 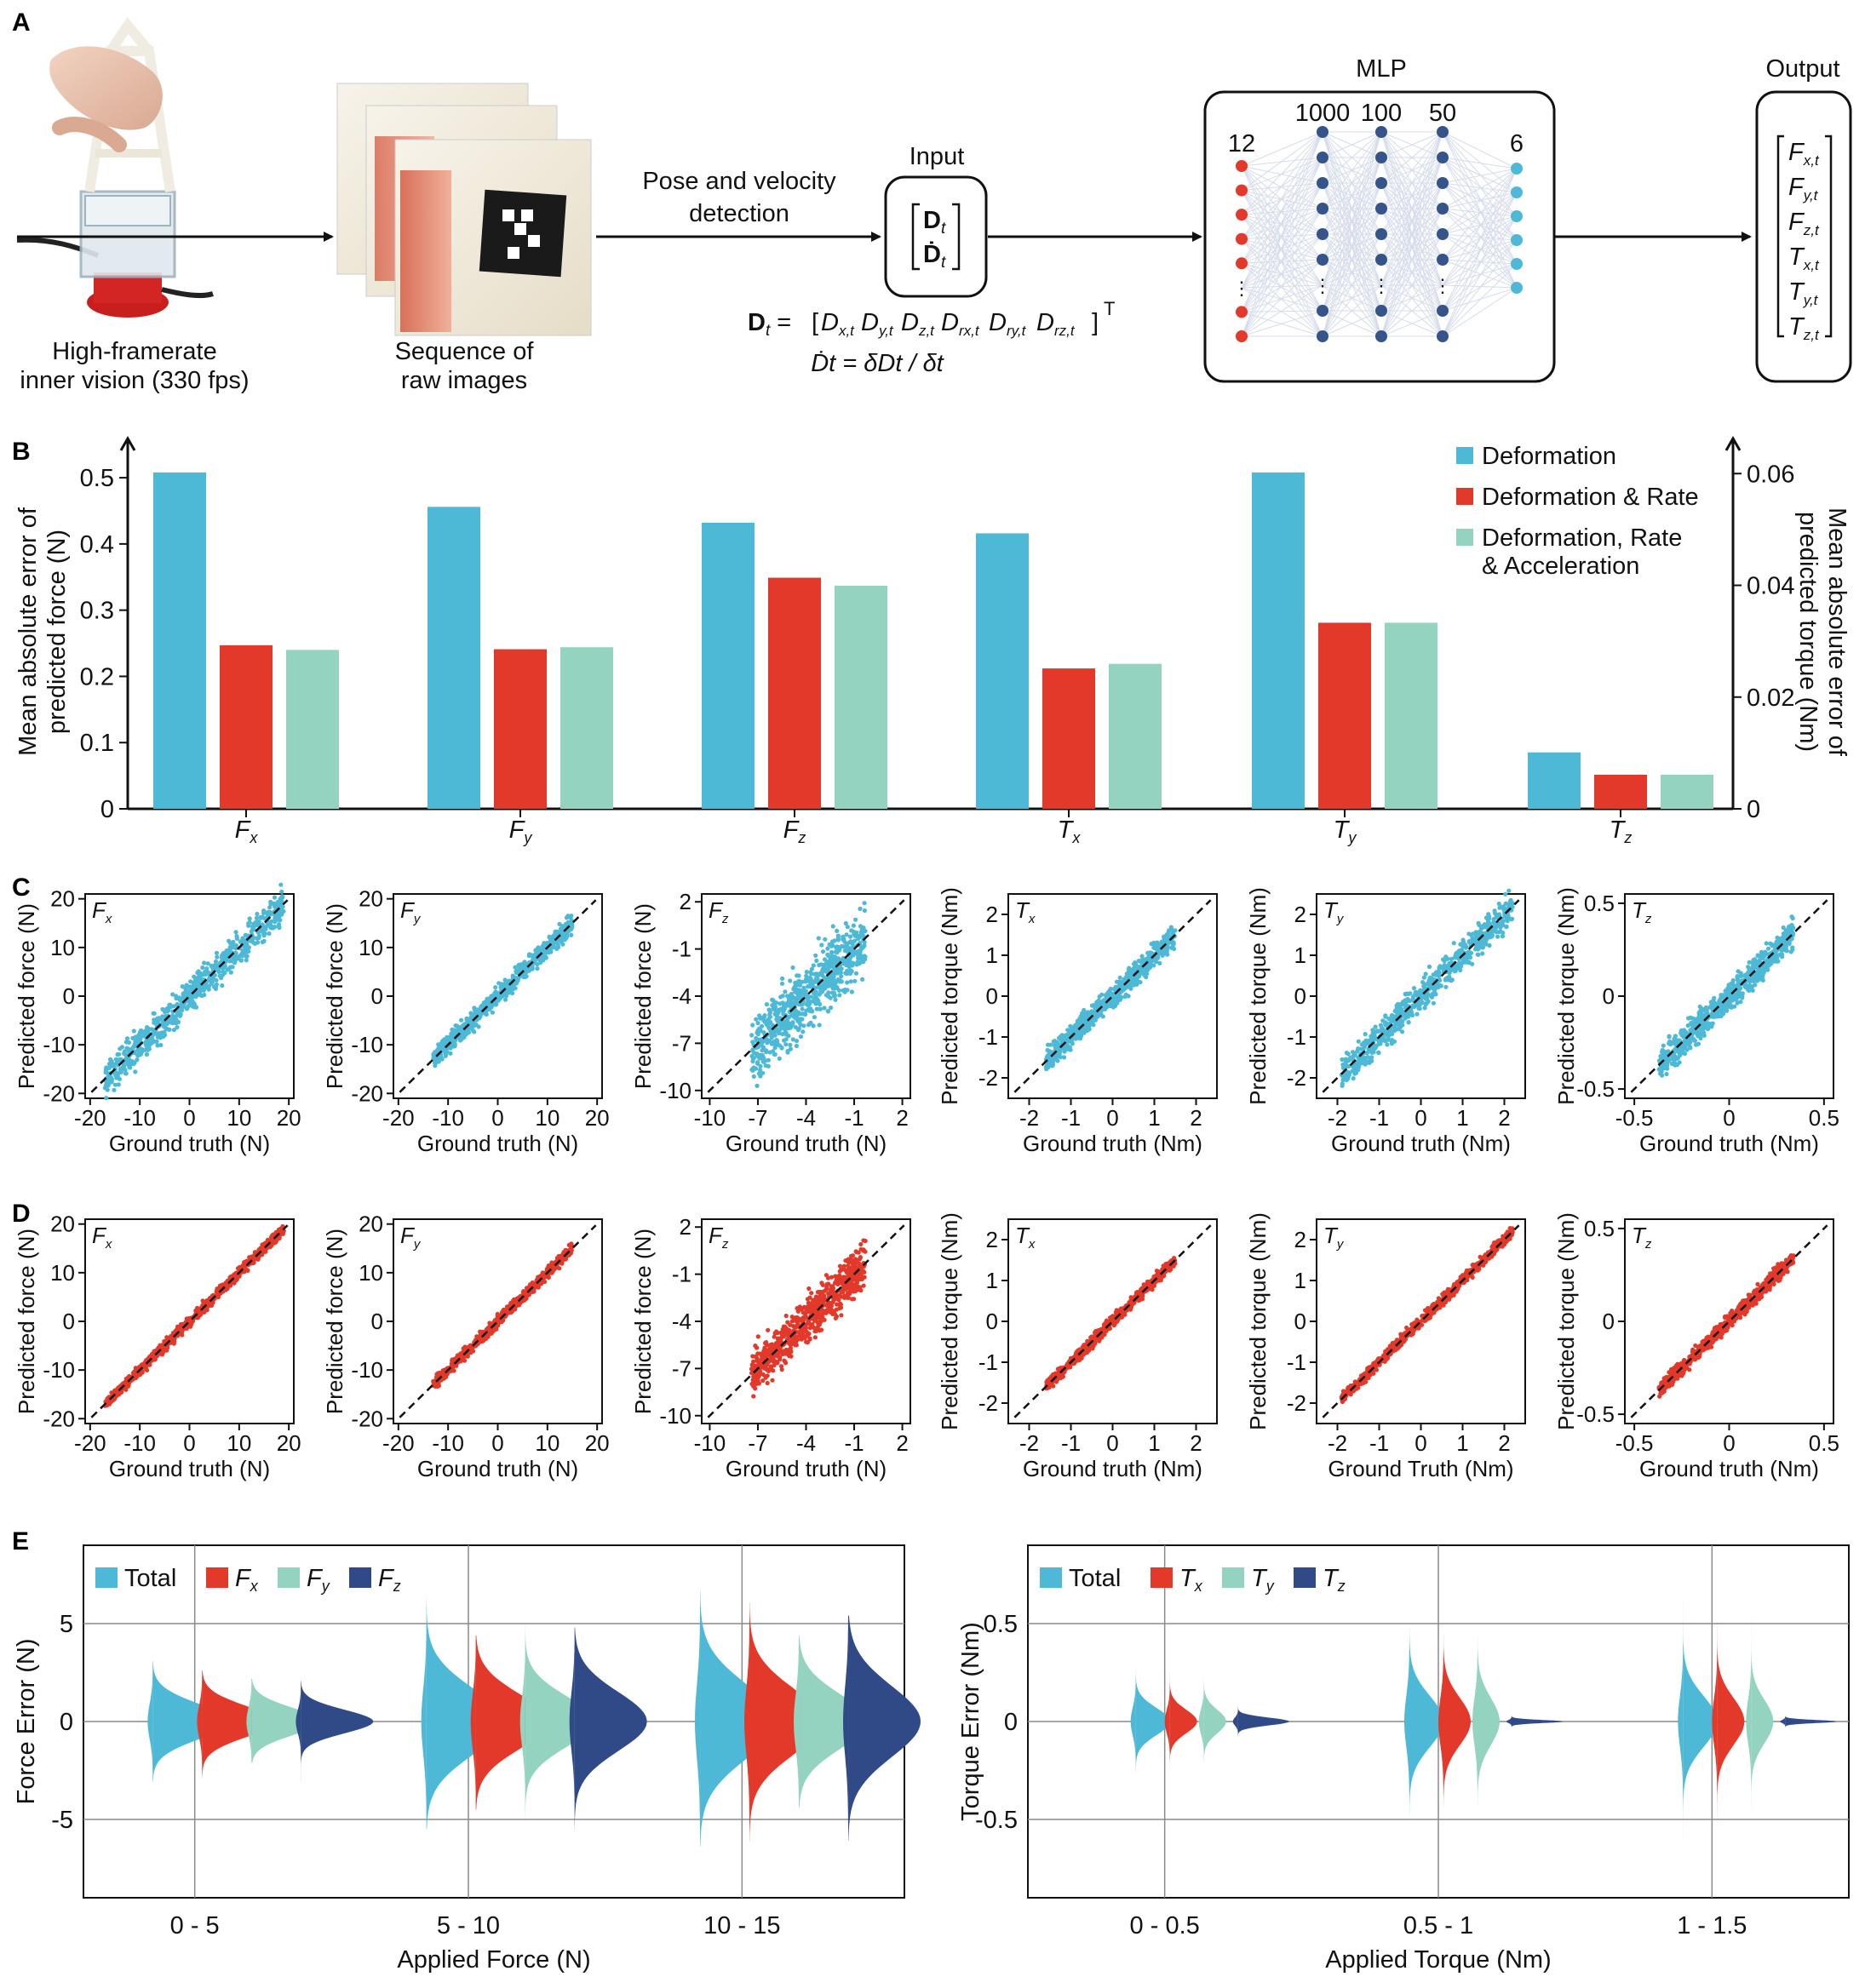 What do you see at coordinates (1008, 324) in the screenshot?
I see `eq1-term-4: Dry,t` at bounding box center [1008, 324].